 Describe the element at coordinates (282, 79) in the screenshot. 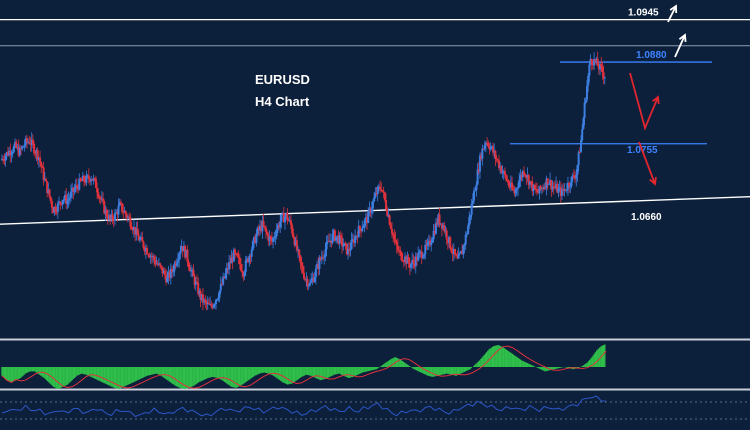

I see `chart-title: EURUSD` at that location.